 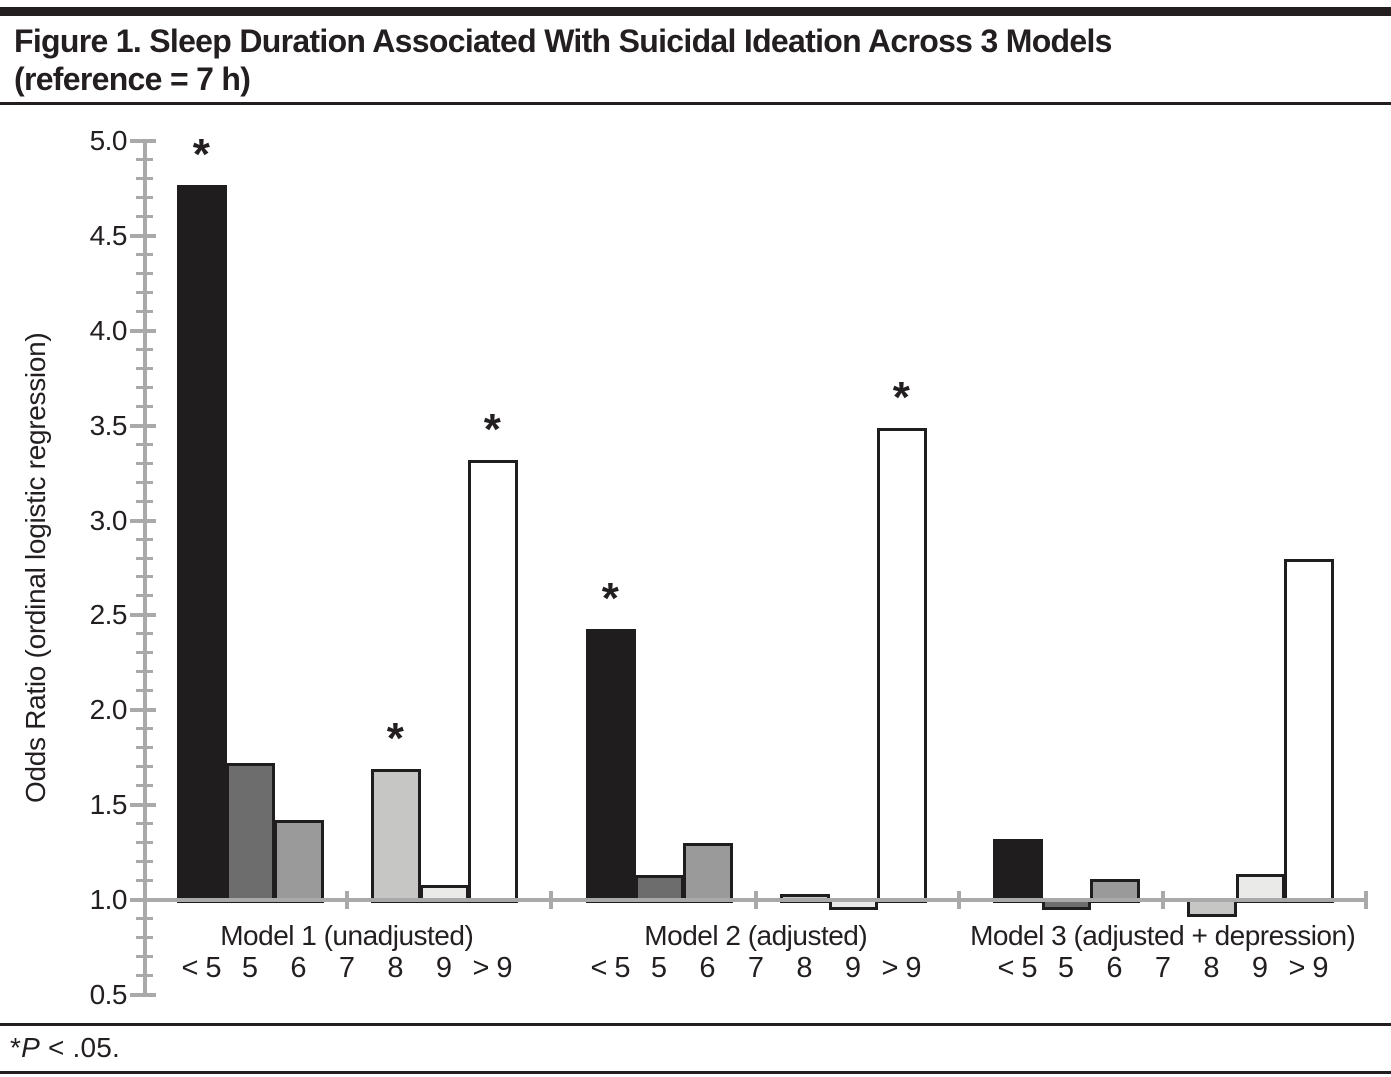 What do you see at coordinates (132, 79) in the screenshot?
I see `figure-title-line2: (reference = 7 h)` at bounding box center [132, 79].